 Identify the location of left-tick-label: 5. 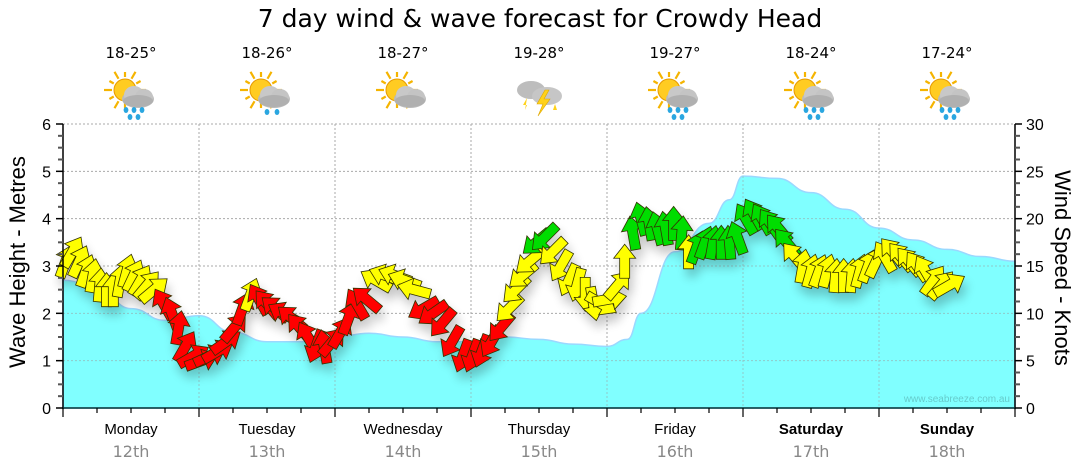
(46, 172).